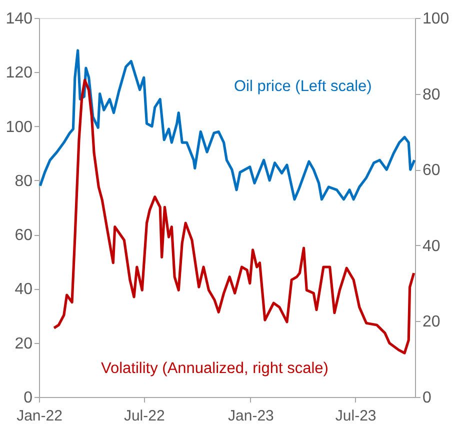  Describe the element at coordinates (19, 19) in the screenshot. I see `y-tick-label: 140` at that location.